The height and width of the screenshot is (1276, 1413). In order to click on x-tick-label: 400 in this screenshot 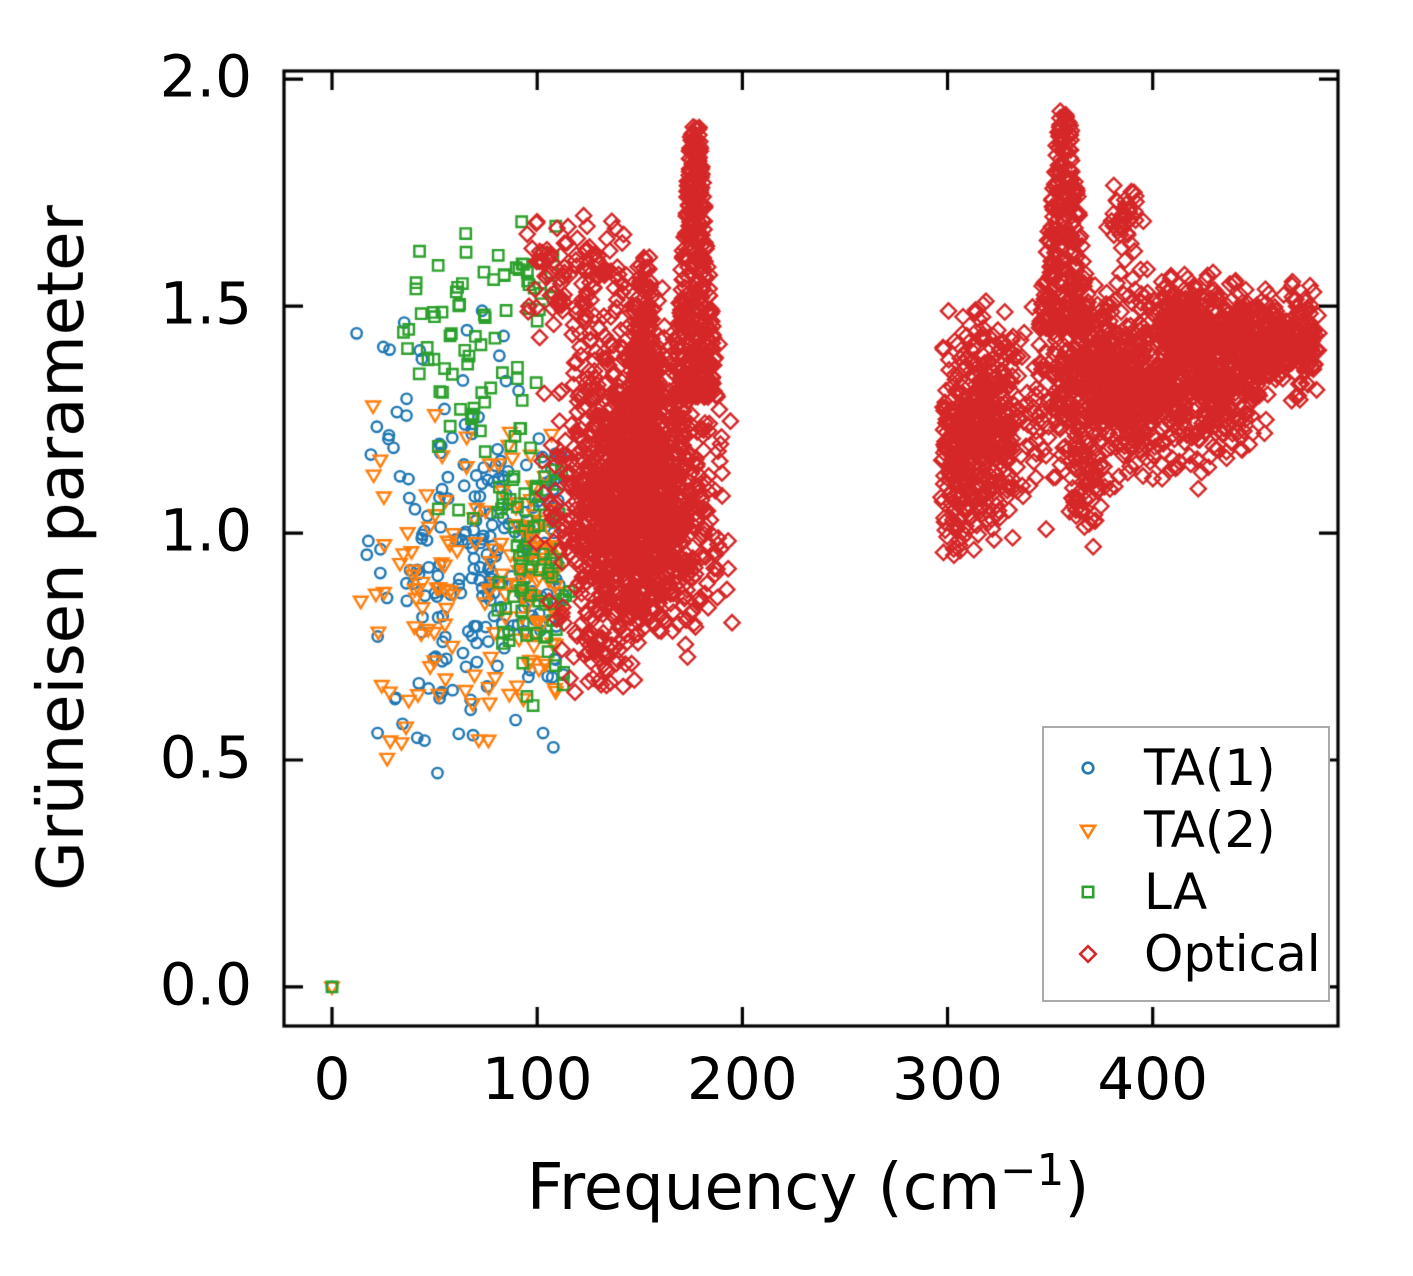, I will do `click(1153, 1079)`.